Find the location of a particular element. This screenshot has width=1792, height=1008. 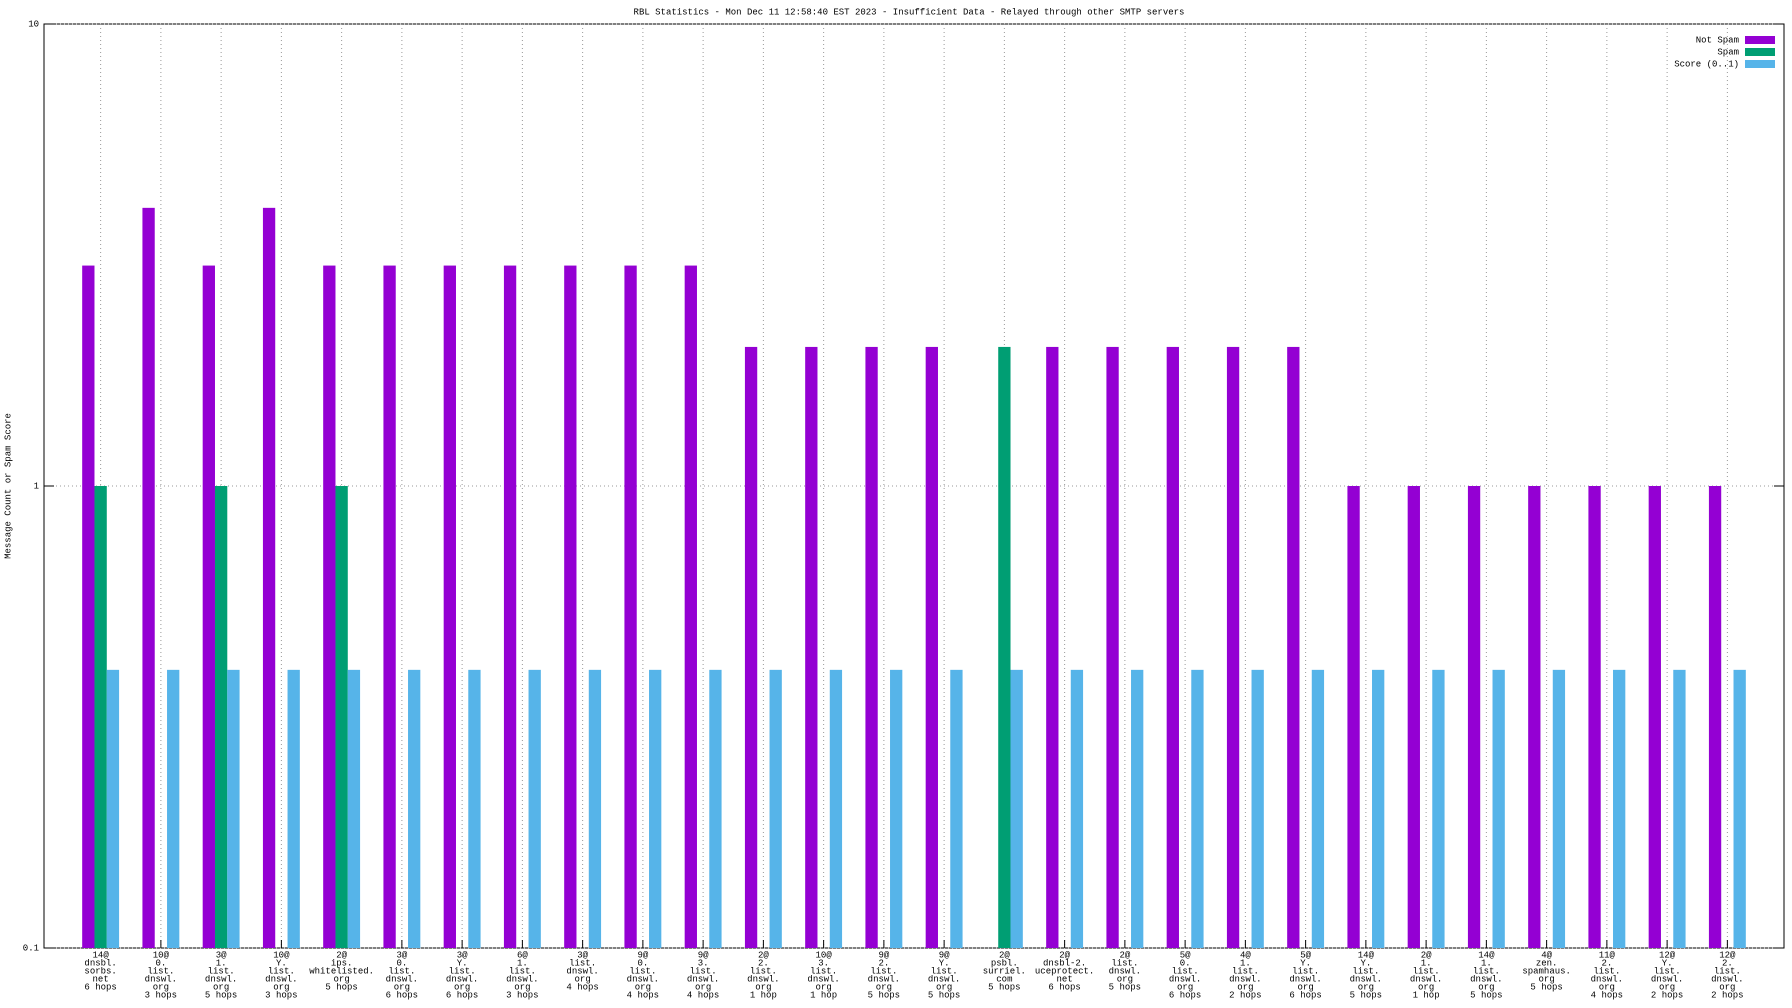

x-tick-label: uceprotect. is located at coordinates (1064, 971).